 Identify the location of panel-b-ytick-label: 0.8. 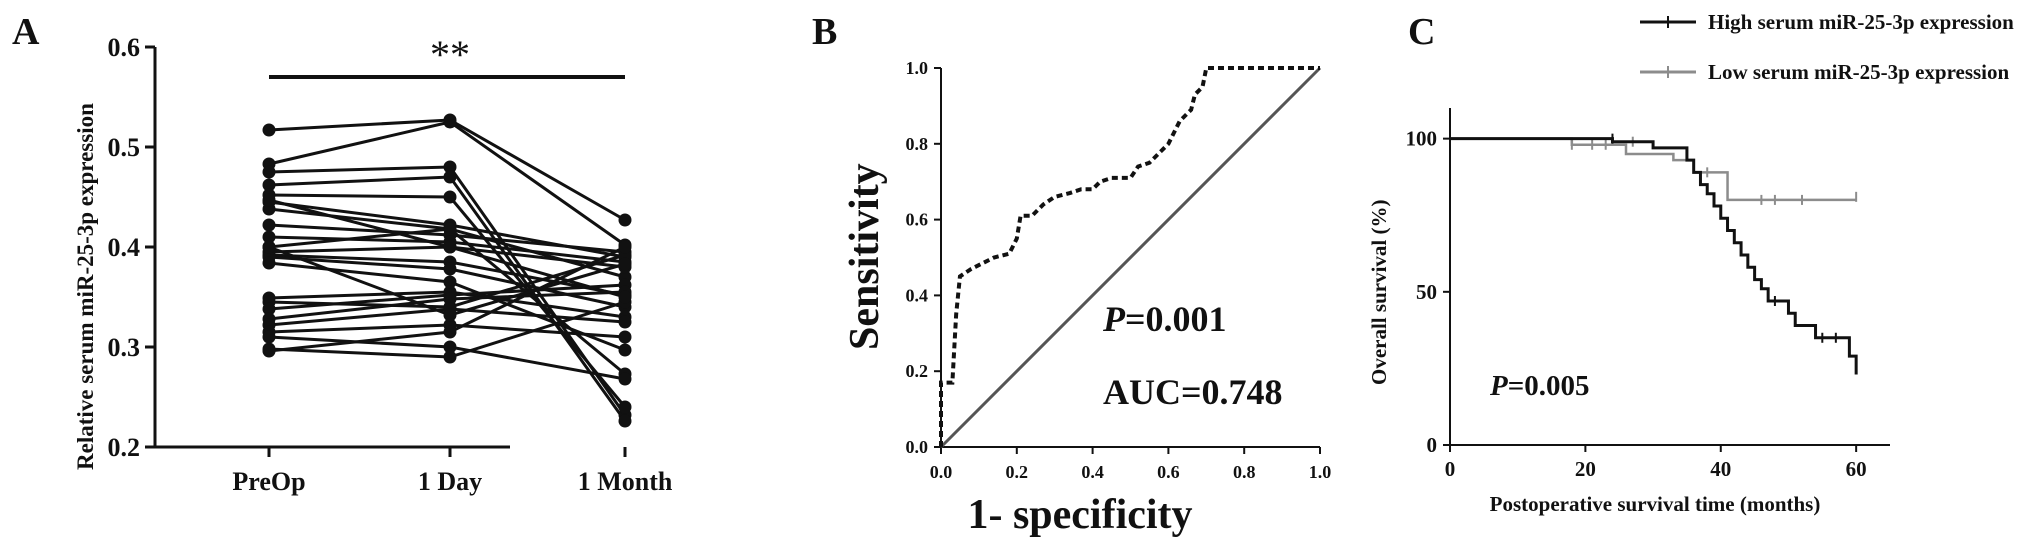
(917, 144).